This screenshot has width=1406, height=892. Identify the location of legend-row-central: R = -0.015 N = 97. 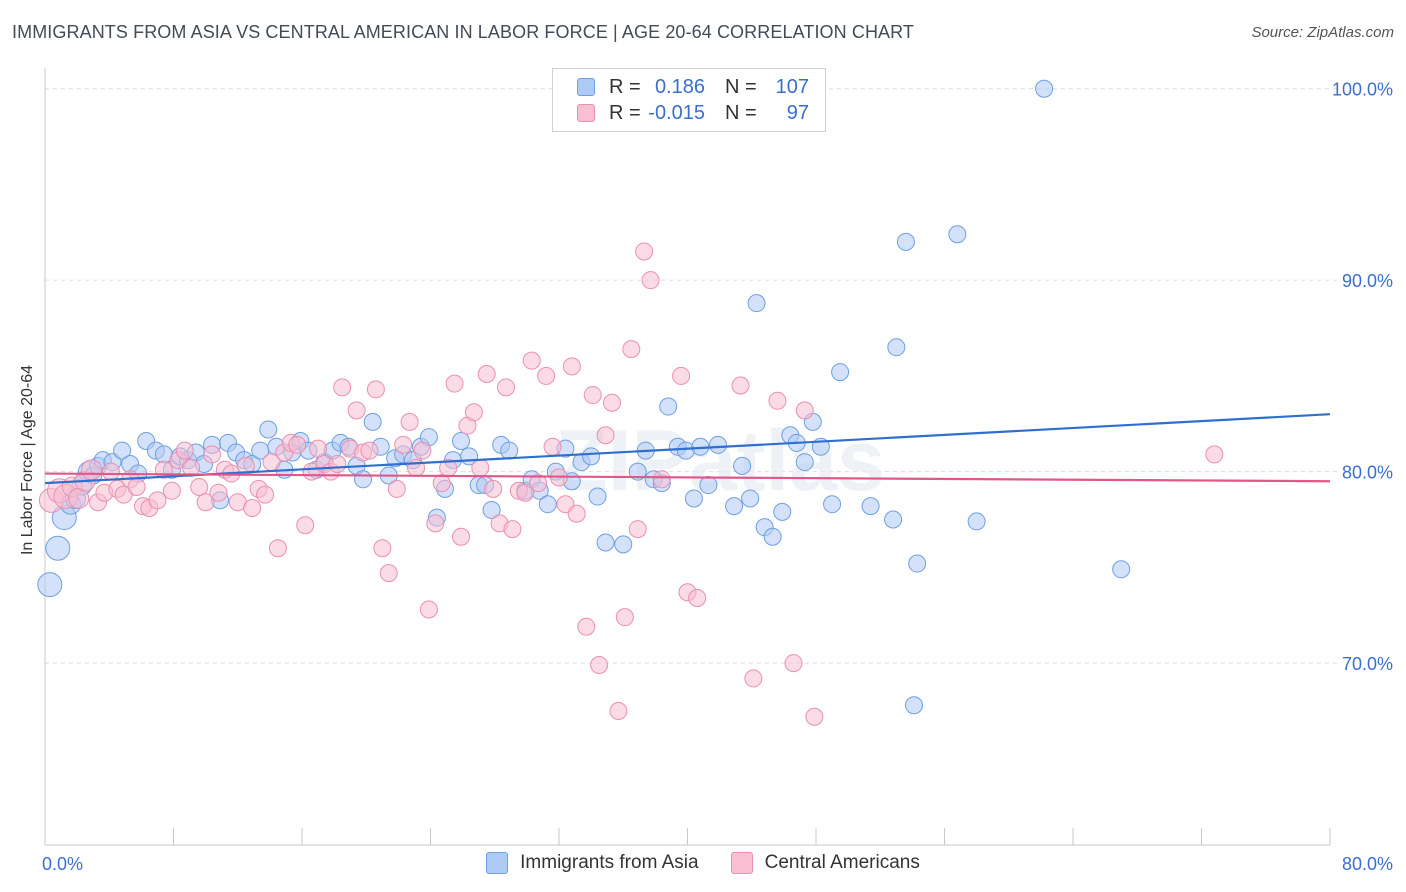
(693, 113).